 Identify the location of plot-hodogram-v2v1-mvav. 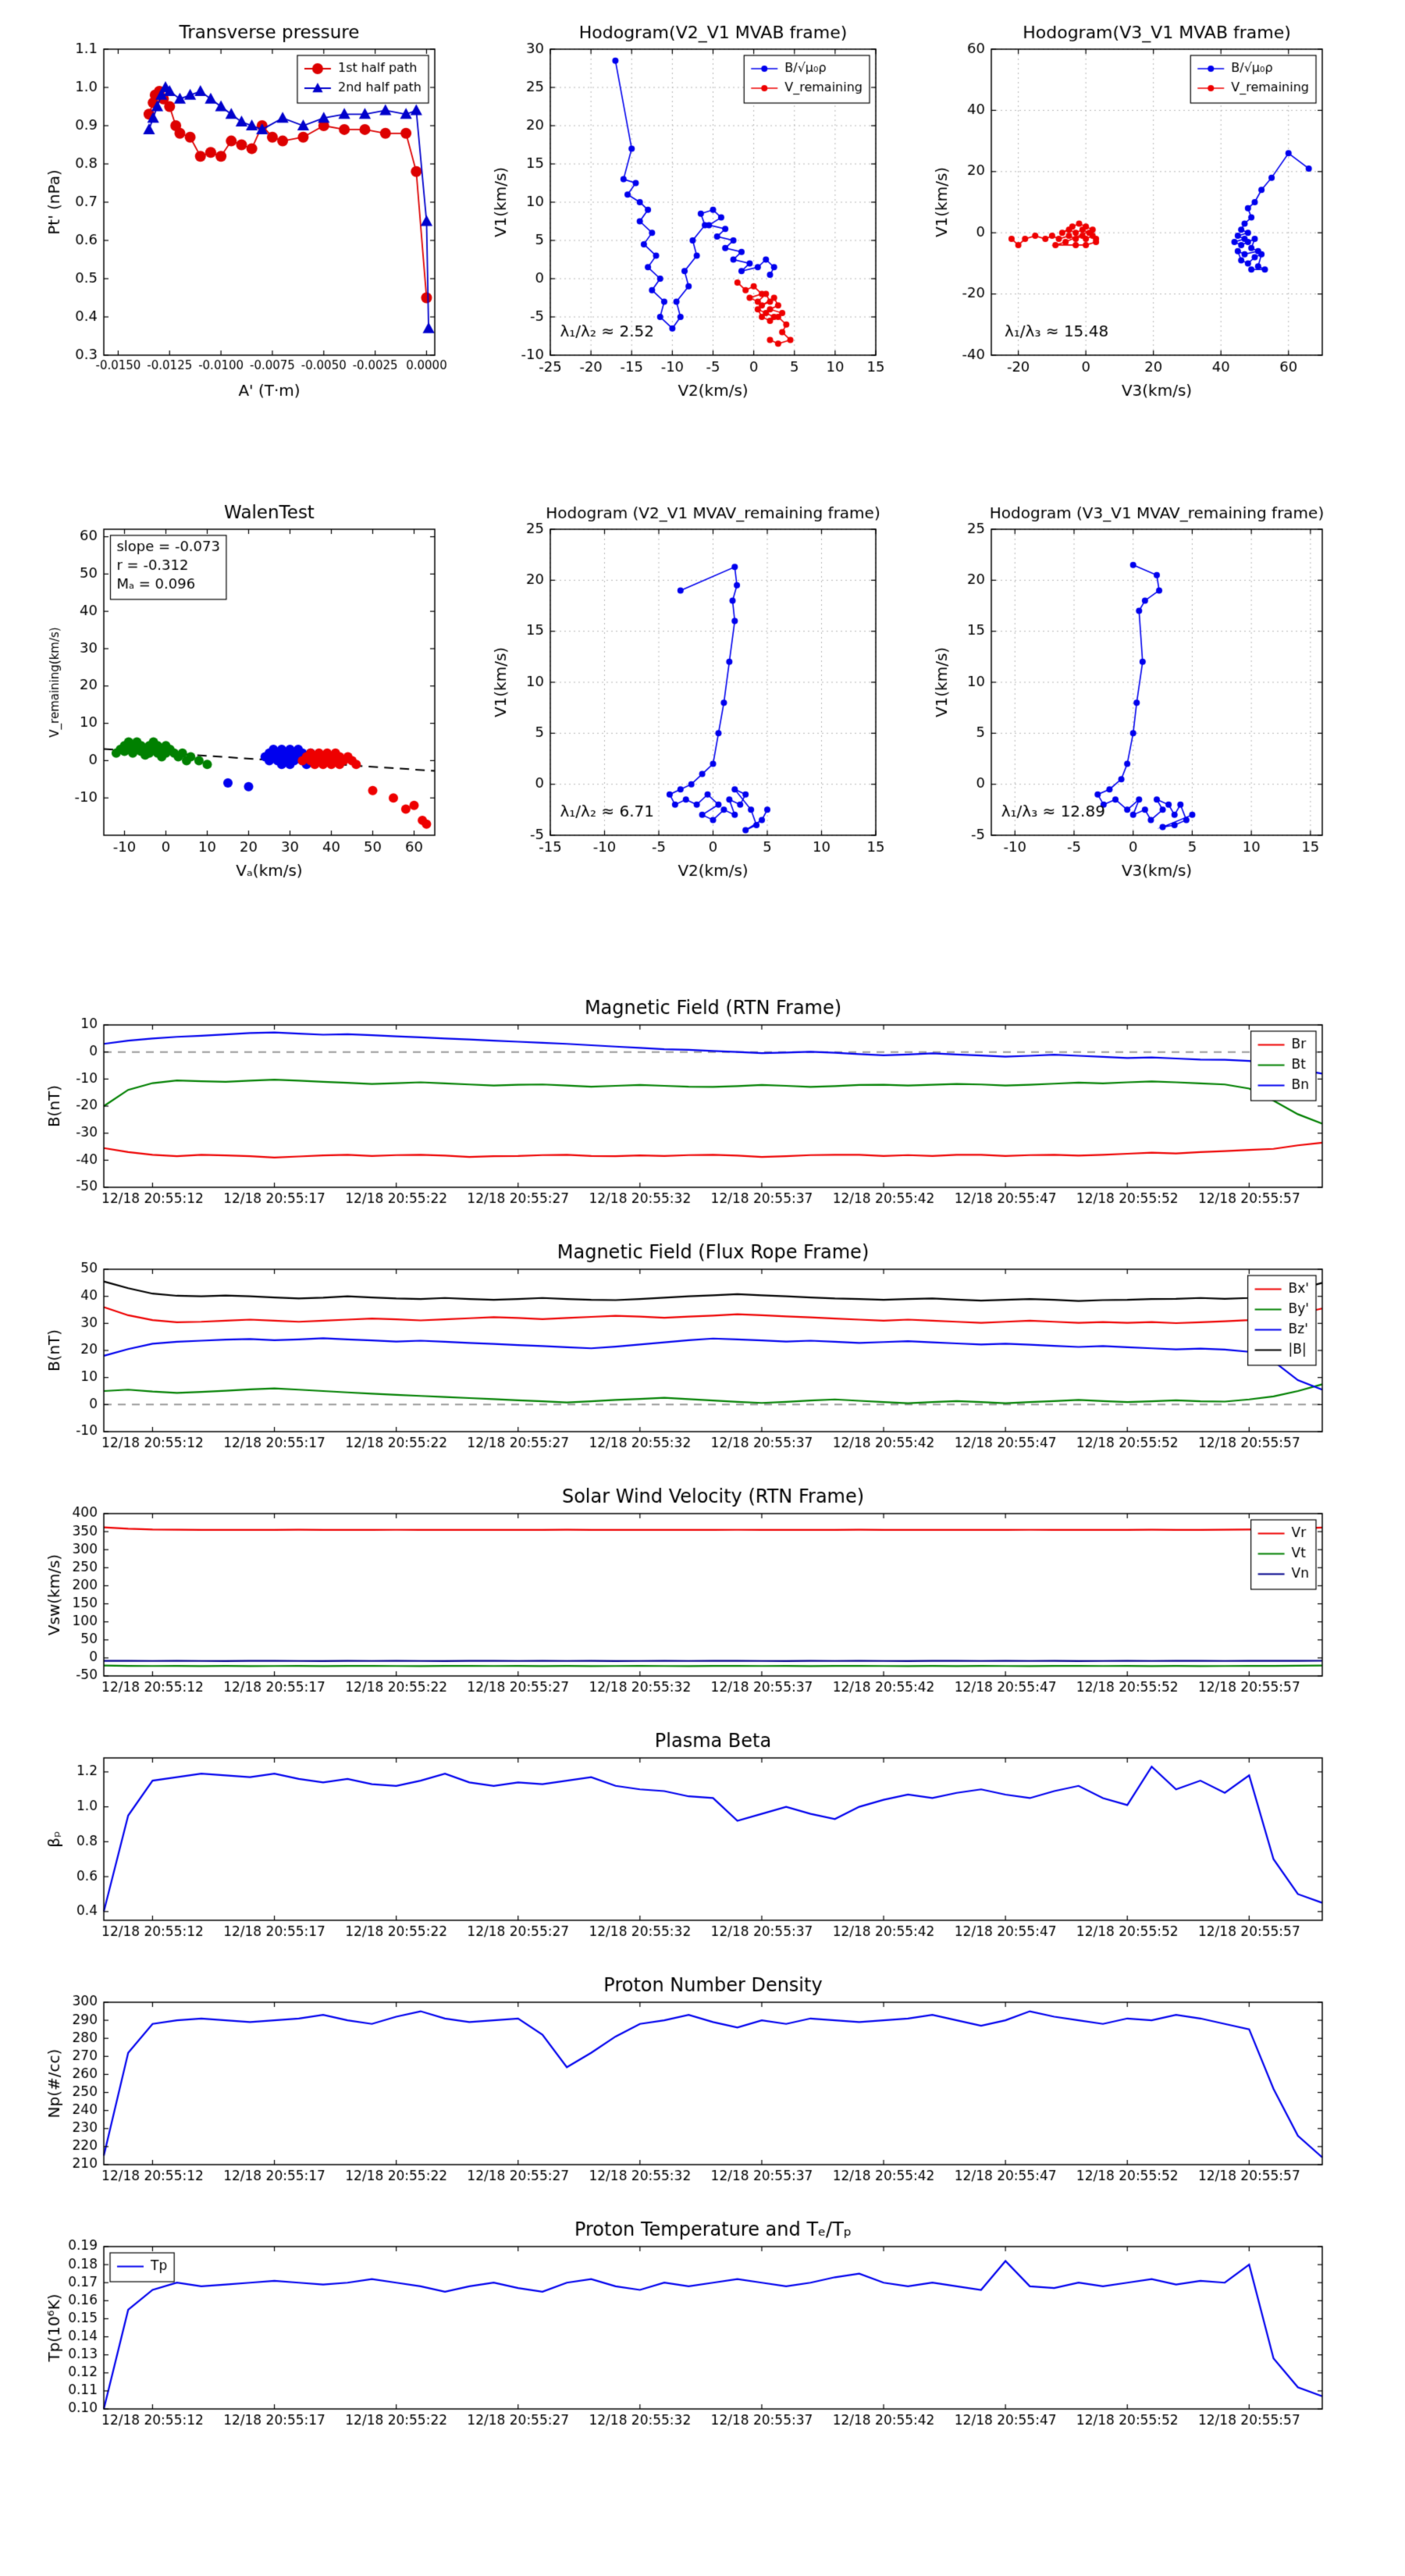
(684, 698).